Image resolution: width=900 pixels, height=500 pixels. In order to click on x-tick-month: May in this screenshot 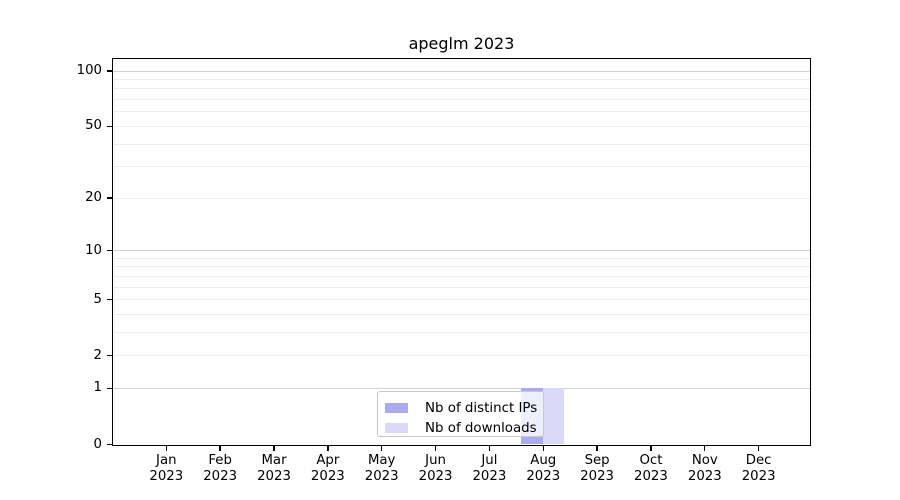, I will do `click(381, 460)`.